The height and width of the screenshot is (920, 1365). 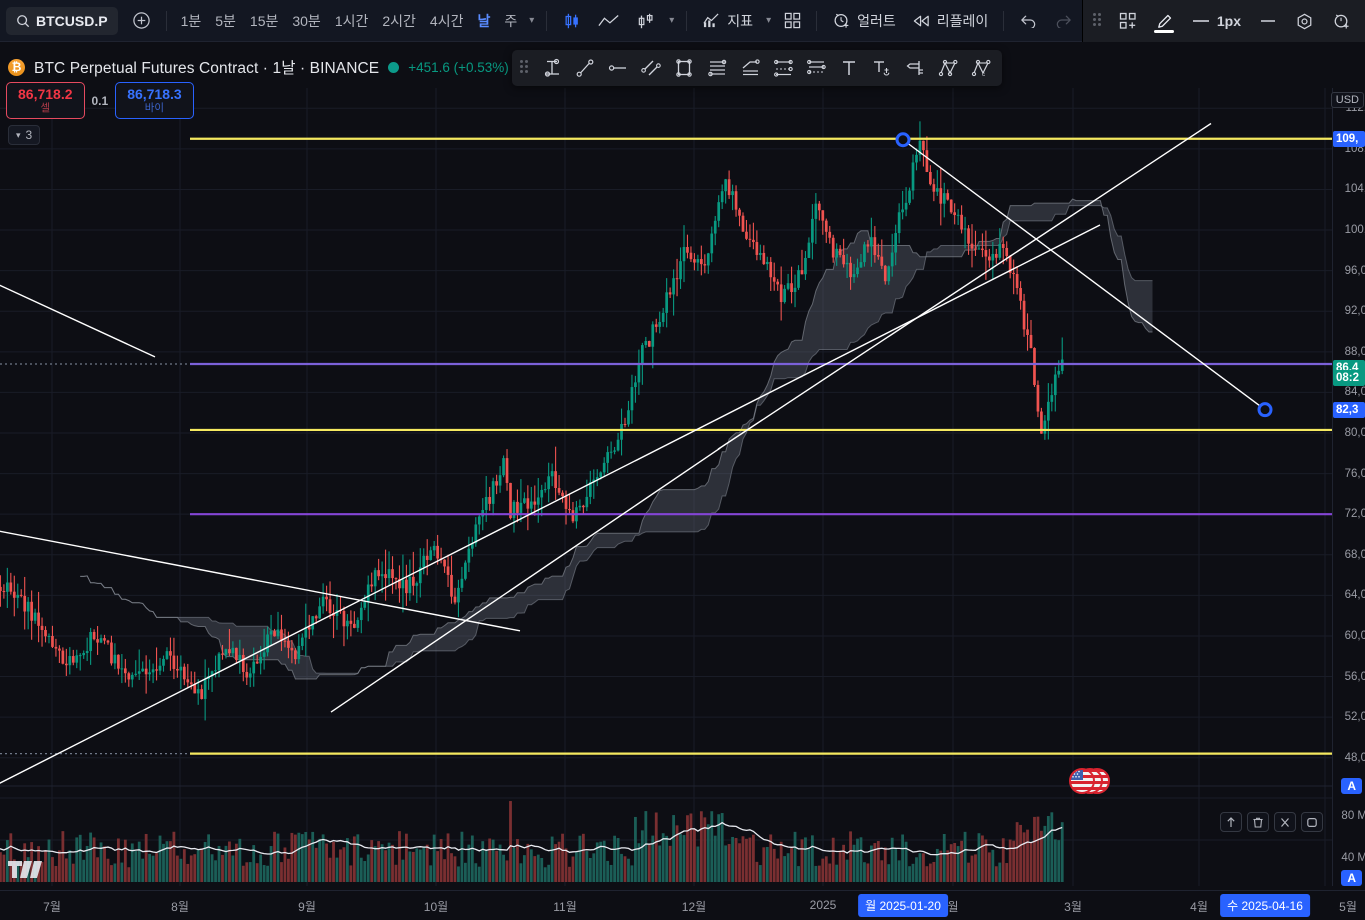 I want to click on candlestick-chart-button, so click(x=572, y=21).